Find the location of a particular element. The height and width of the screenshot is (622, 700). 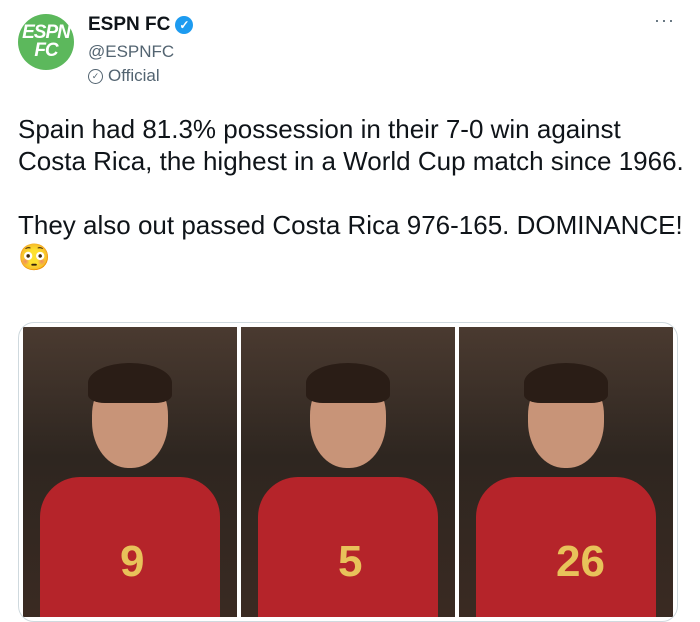

display-name: ESPN FC is located at coordinates (129, 24).